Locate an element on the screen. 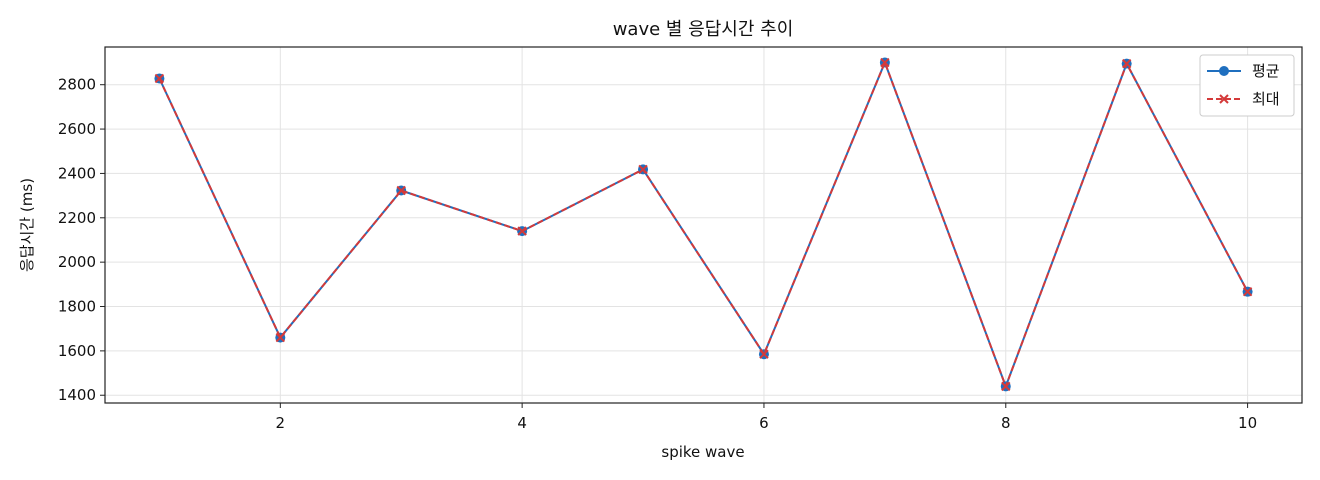  y-tick-label: 1600 is located at coordinates (77, 351).